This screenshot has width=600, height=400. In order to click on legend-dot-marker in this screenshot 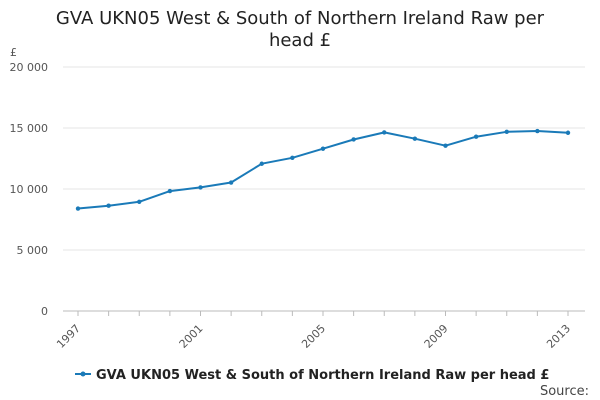, I will do `click(83, 374)`.